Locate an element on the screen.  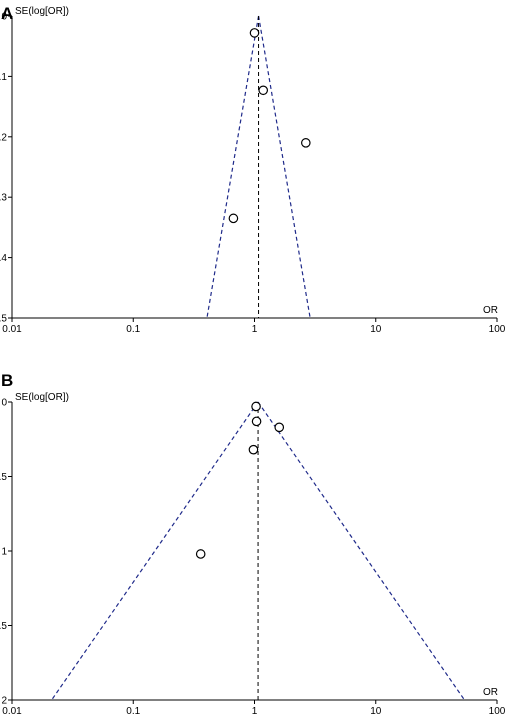
y-tick-label: 1 is located at coordinates (4, 552).